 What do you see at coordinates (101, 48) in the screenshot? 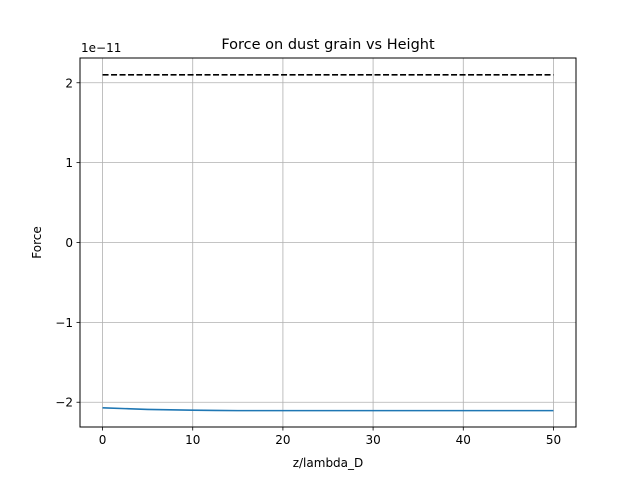
I see `y-offset-text: 1e−11` at bounding box center [101, 48].